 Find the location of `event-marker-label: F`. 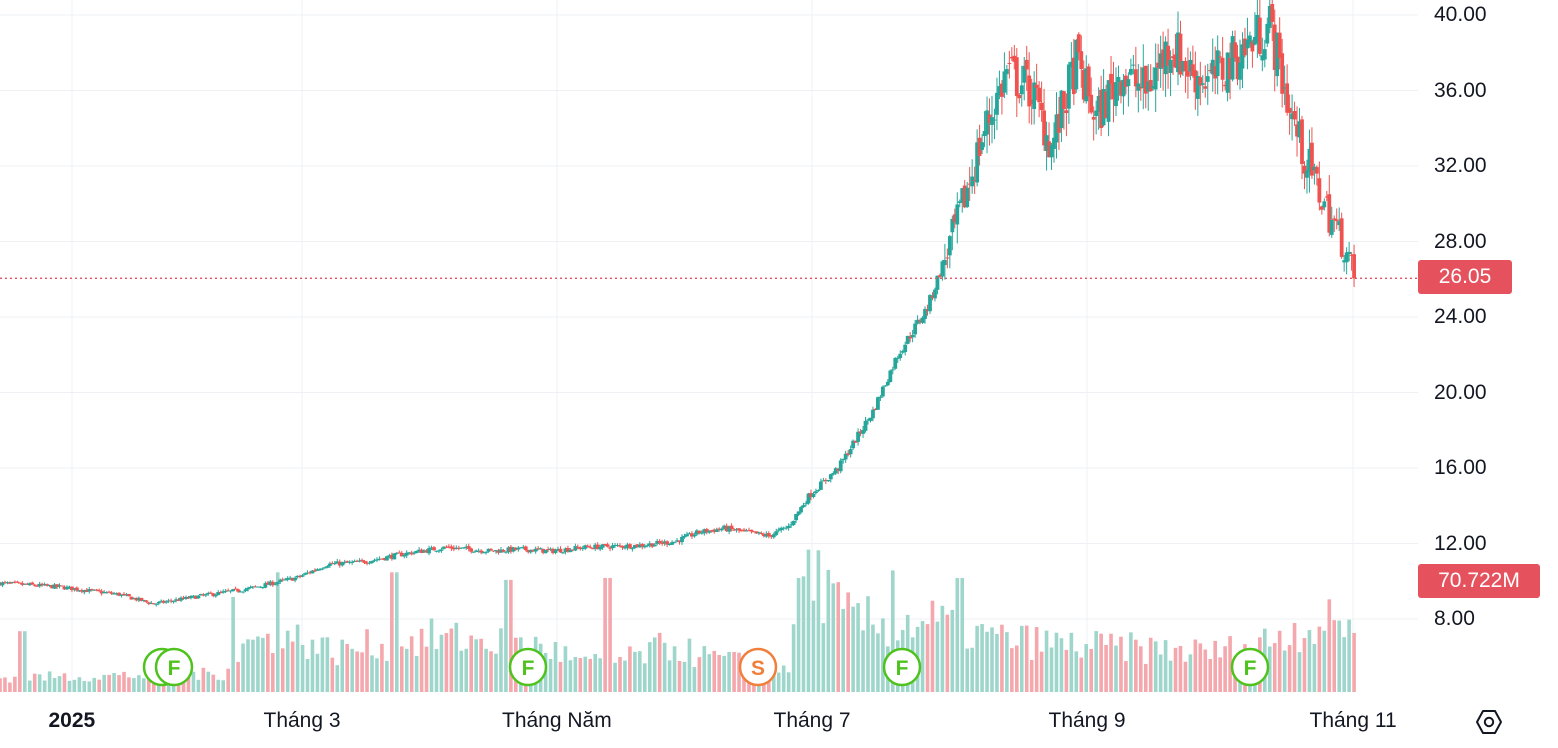

event-marker-label: F is located at coordinates (174, 668).